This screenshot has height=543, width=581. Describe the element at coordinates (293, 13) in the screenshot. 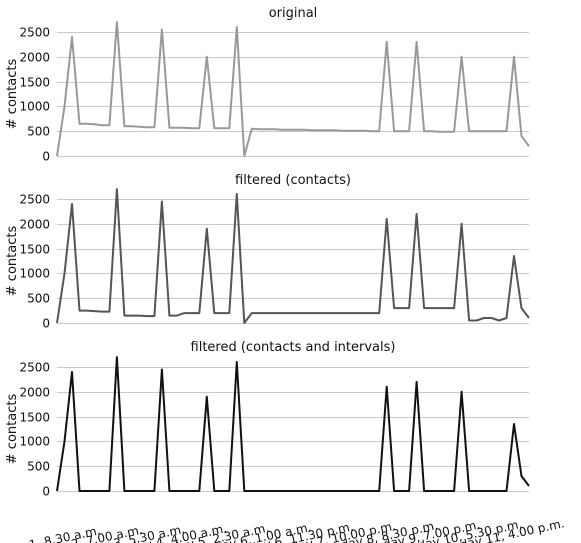

I see `panel-title: original` at that location.